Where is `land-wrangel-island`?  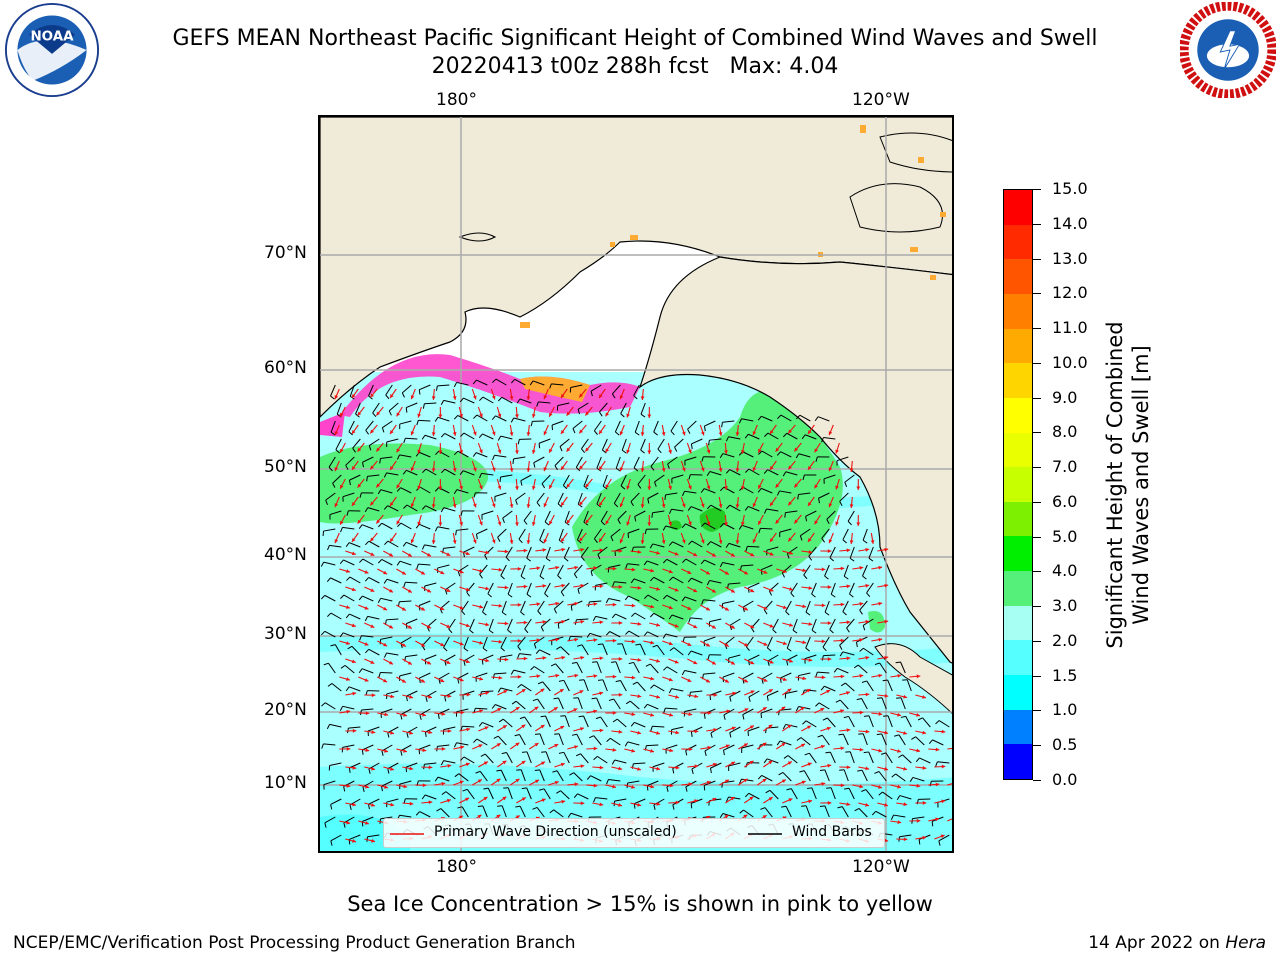 land-wrangel-island is located at coordinates (477, 237).